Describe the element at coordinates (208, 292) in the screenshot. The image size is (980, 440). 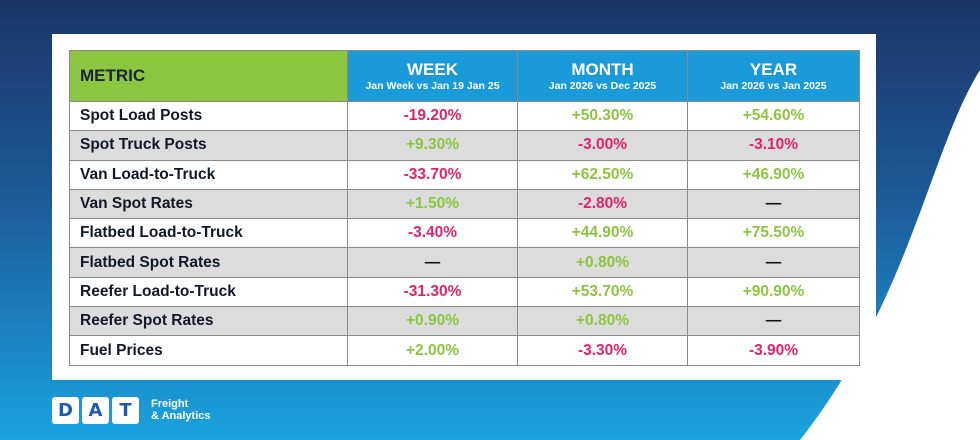
I see `metric-cell: Reefer Load-to-Truck` at that location.